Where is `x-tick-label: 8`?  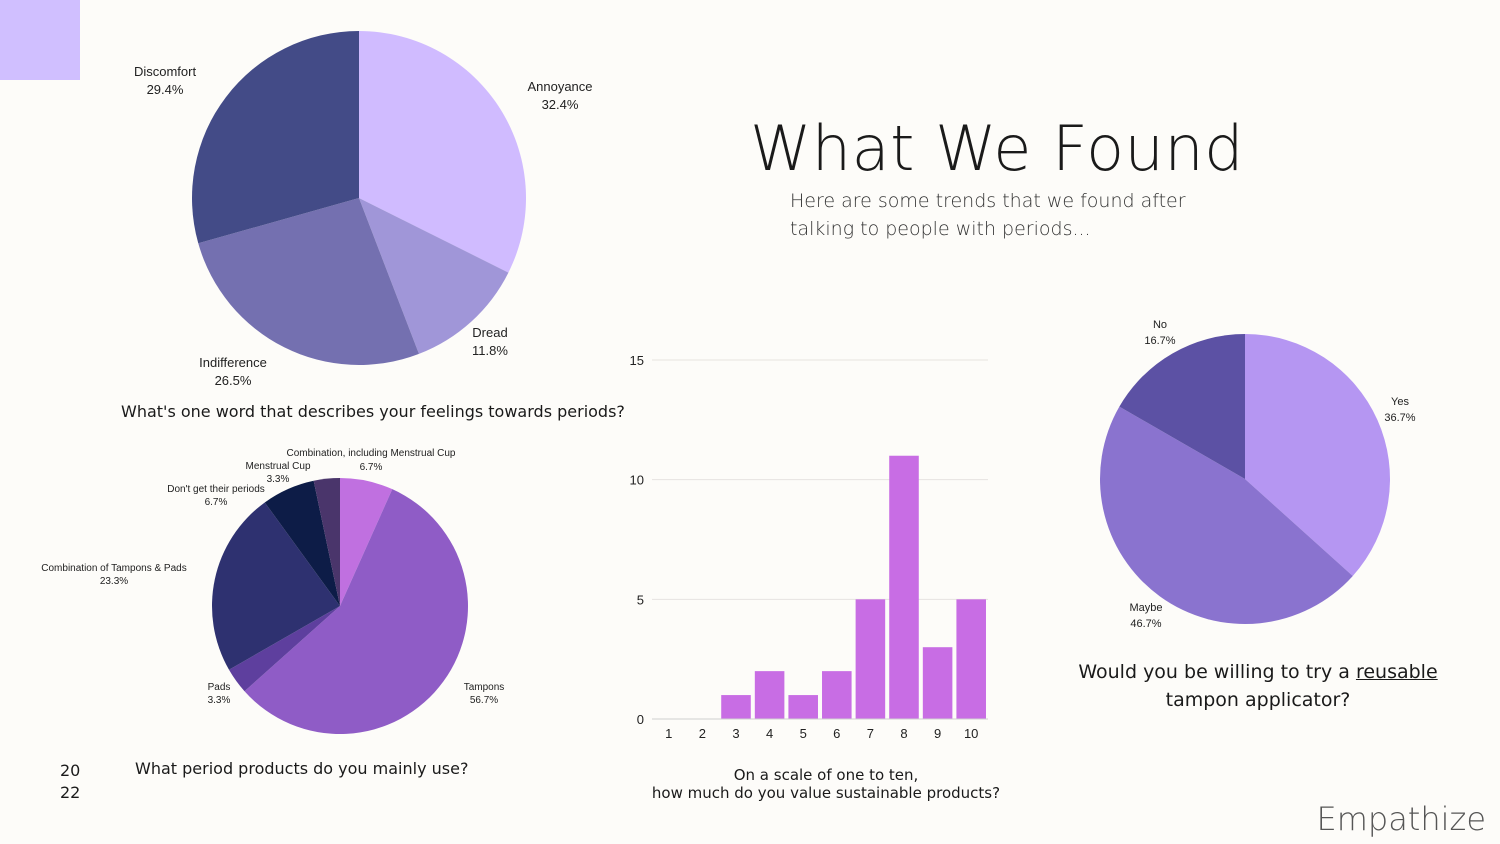
x-tick-label: 8 is located at coordinates (903, 733).